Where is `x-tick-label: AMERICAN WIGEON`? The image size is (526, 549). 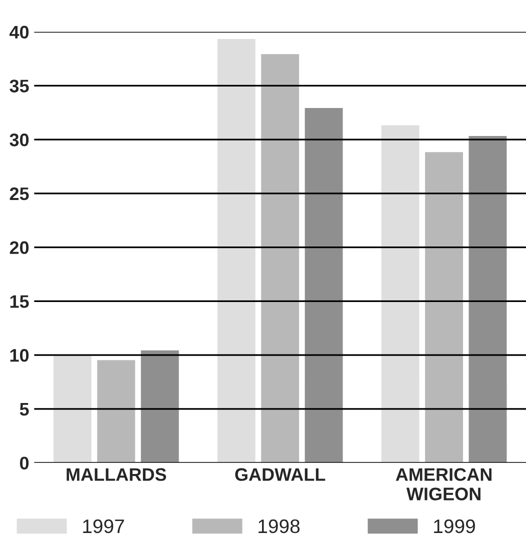 x-tick-label: AMERICAN WIGEON is located at coordinates (444, 484).